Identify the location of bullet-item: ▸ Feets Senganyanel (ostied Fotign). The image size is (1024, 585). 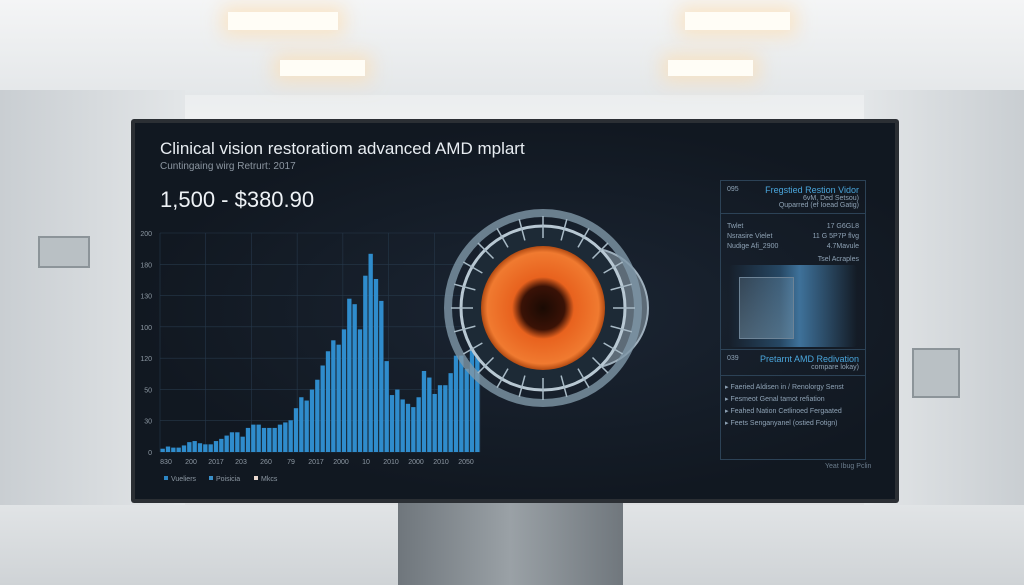
(781, 423).